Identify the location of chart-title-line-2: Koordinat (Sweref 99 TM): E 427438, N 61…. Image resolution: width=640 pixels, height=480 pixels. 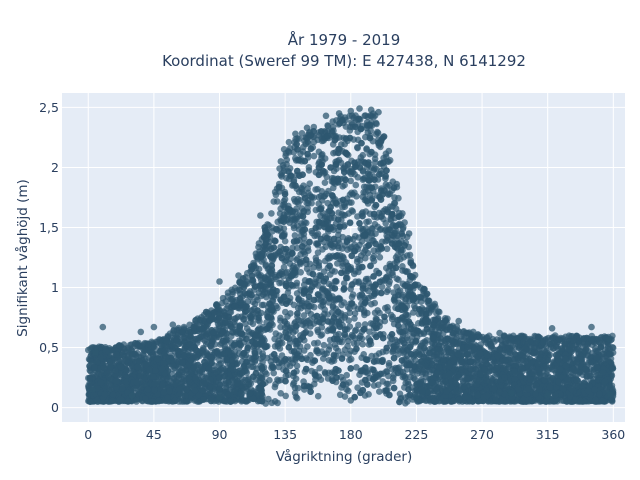
(344, 61).